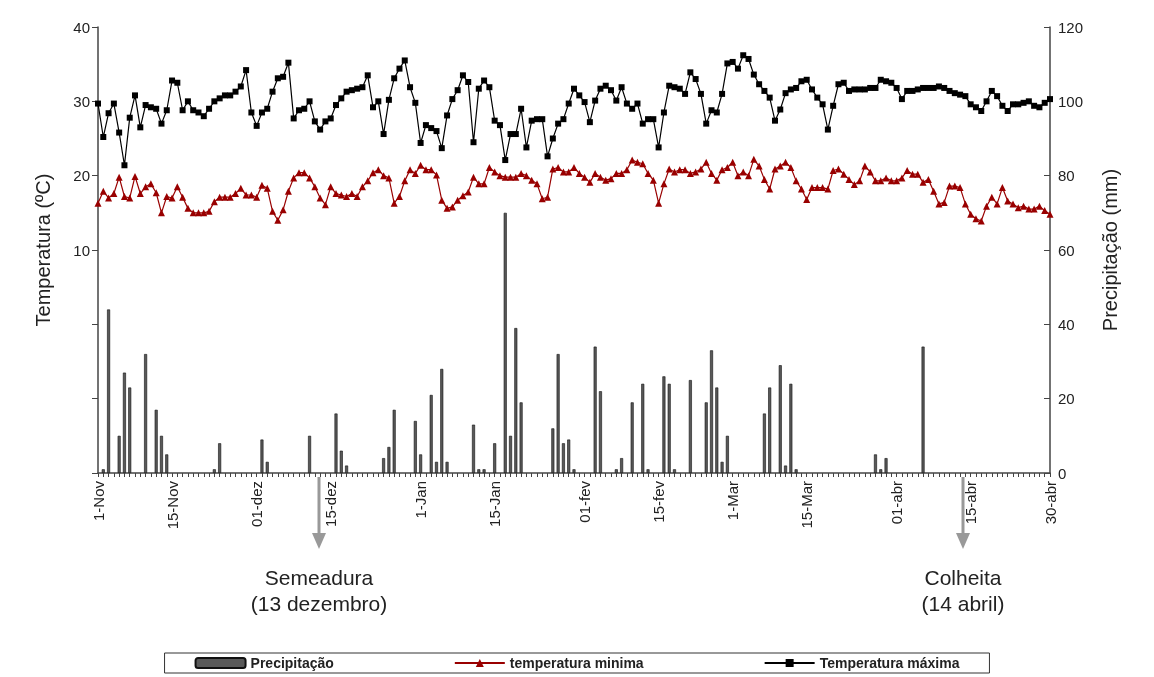 The height and width of the screenshot is (677, 1154). Describe the element at coordinates (81, 176) in the screenshot. I see `y-tick-label: 20` at that location.